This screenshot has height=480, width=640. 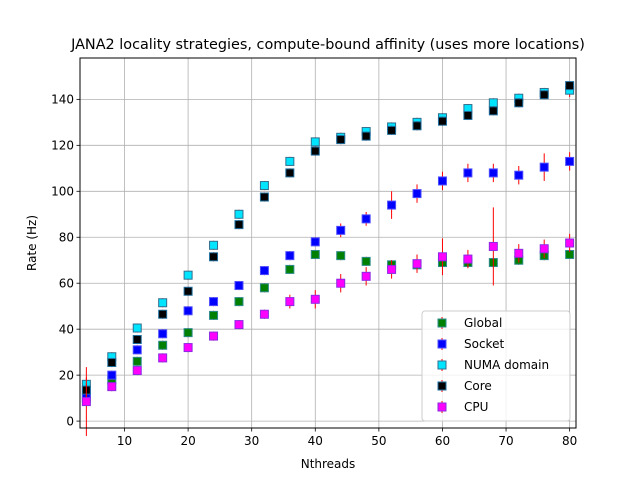 What do you see at coordinates (187, 441) in the screenshot?
I see `x-tick-label: 20` at bounding box center [187, 441].